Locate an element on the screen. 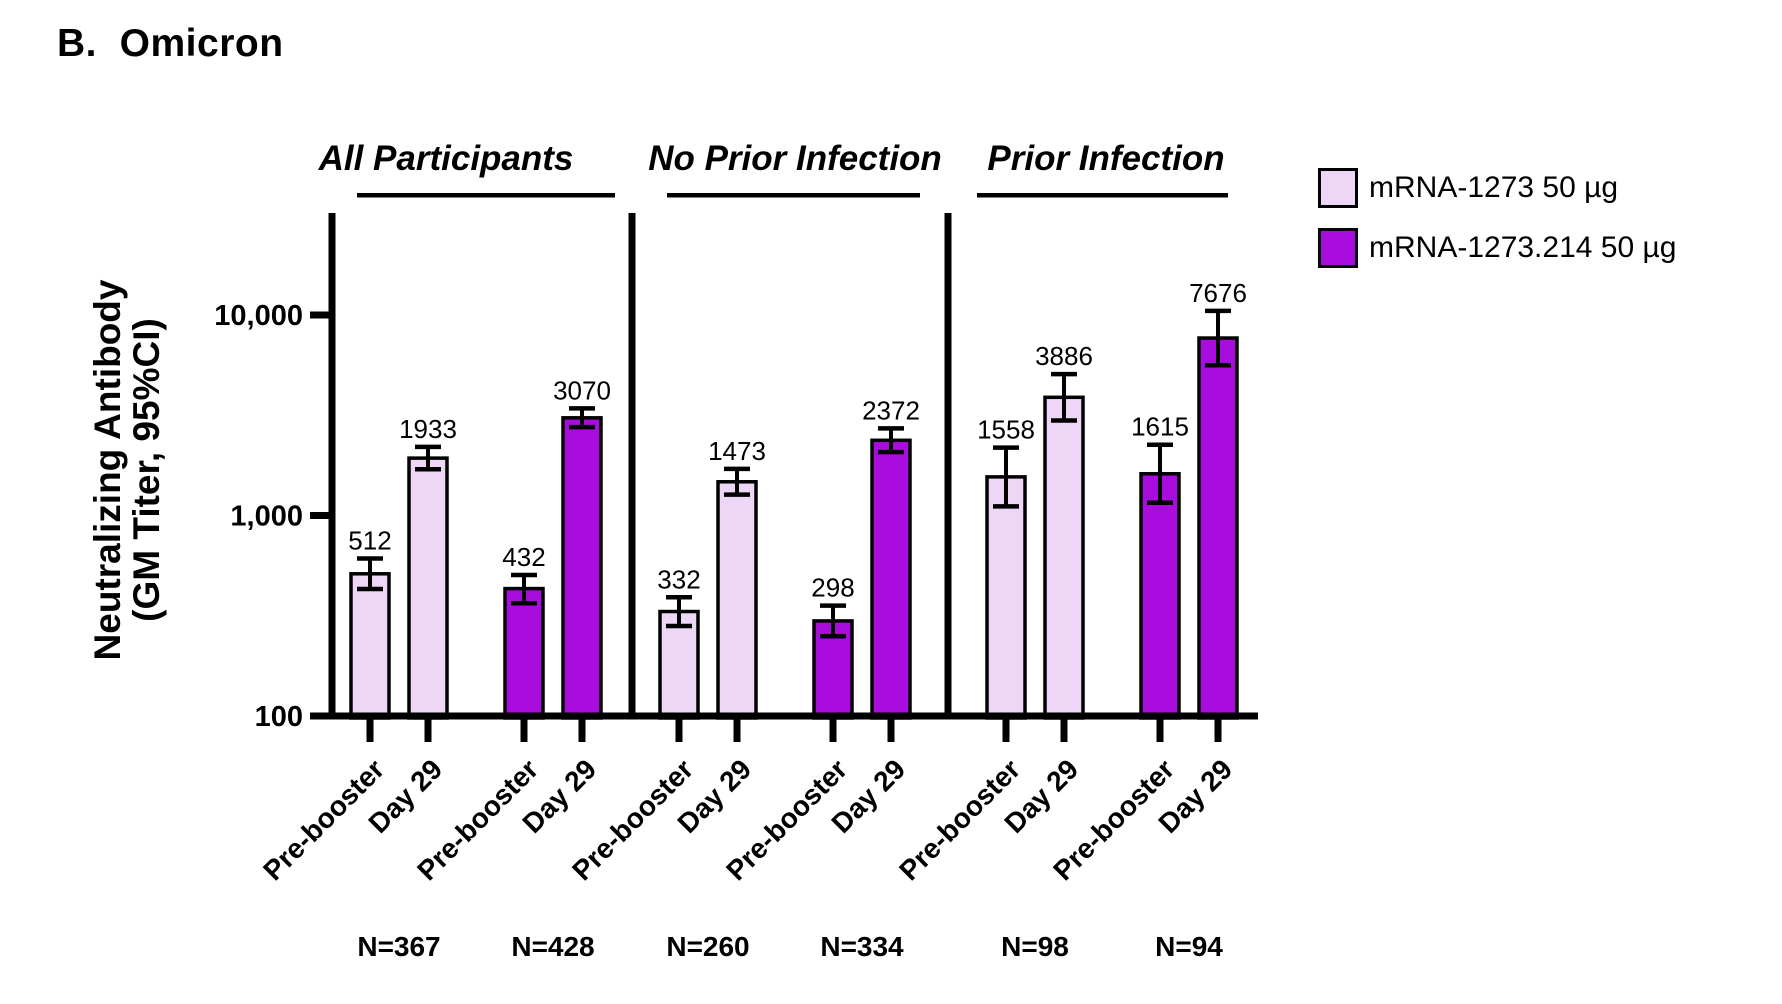 The image size is (1782, 1004). panel-header: Prior Infection is located at coordinates (1105, 158).